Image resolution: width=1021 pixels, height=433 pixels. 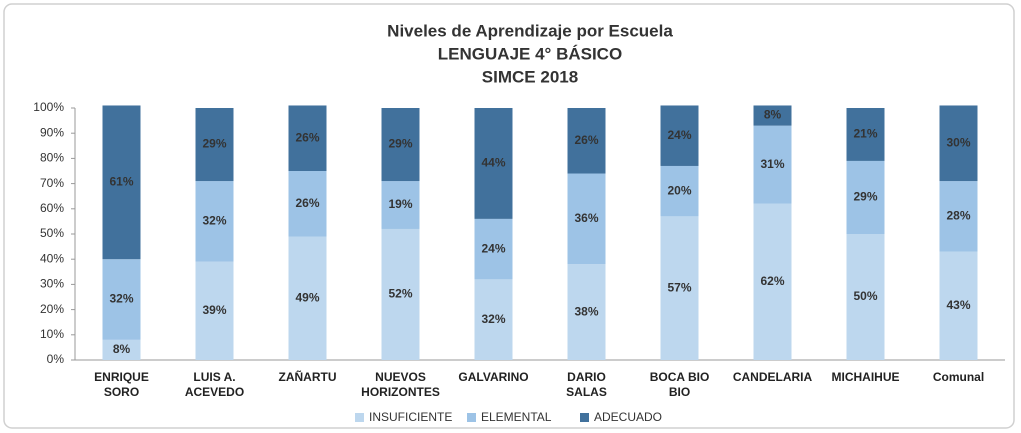 What do you see at coordinates (773, 377) in the screenshot?
I see `x-tick-label: CANDELARIA` at bounding box center [773, 377].